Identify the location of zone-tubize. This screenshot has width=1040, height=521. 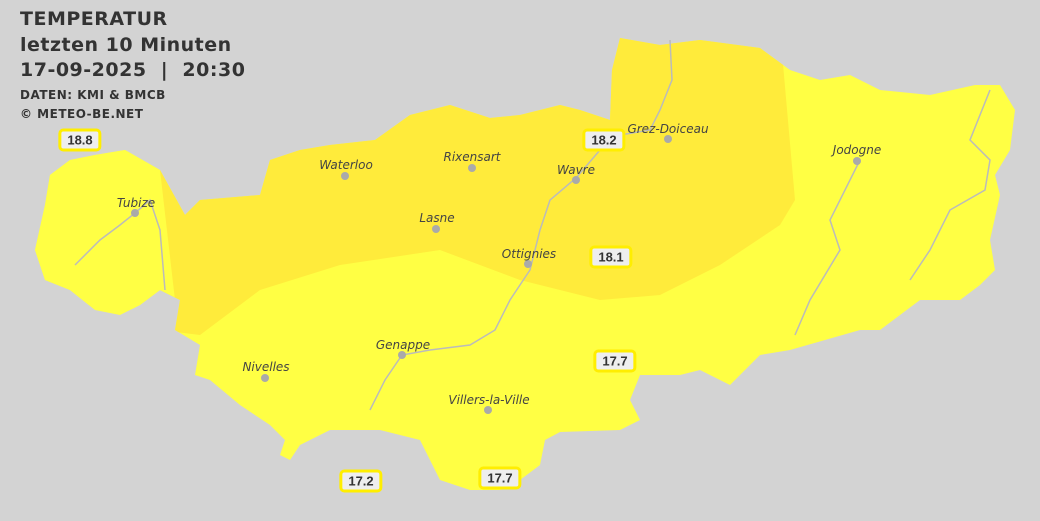
(105, 230).